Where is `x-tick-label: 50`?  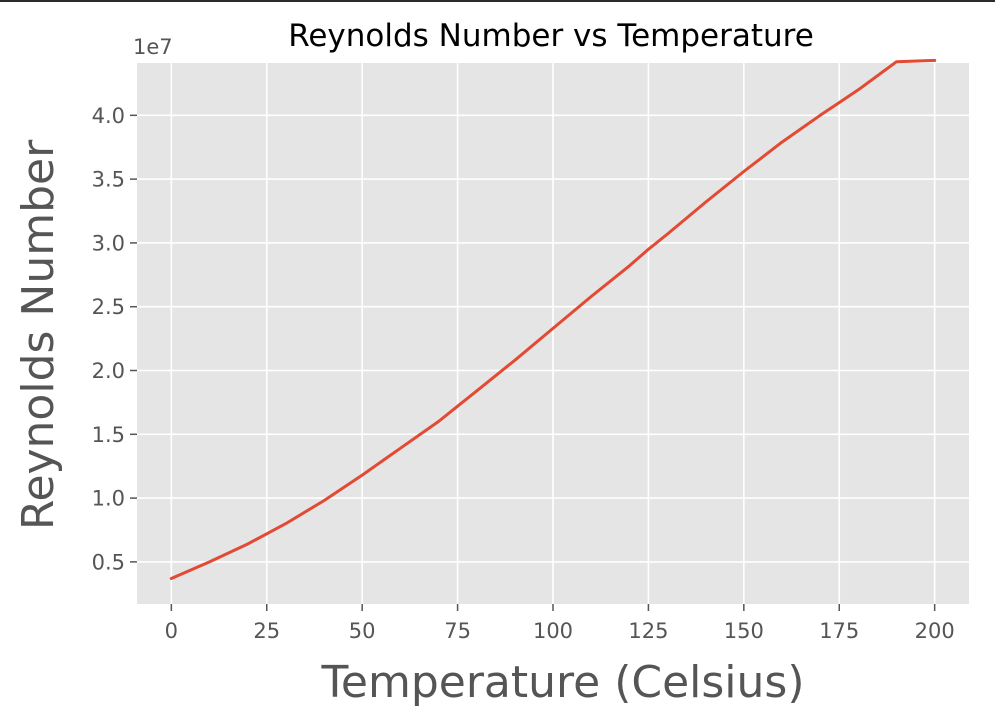 x-tick-label: 50 is located at coordinates (362, 631).